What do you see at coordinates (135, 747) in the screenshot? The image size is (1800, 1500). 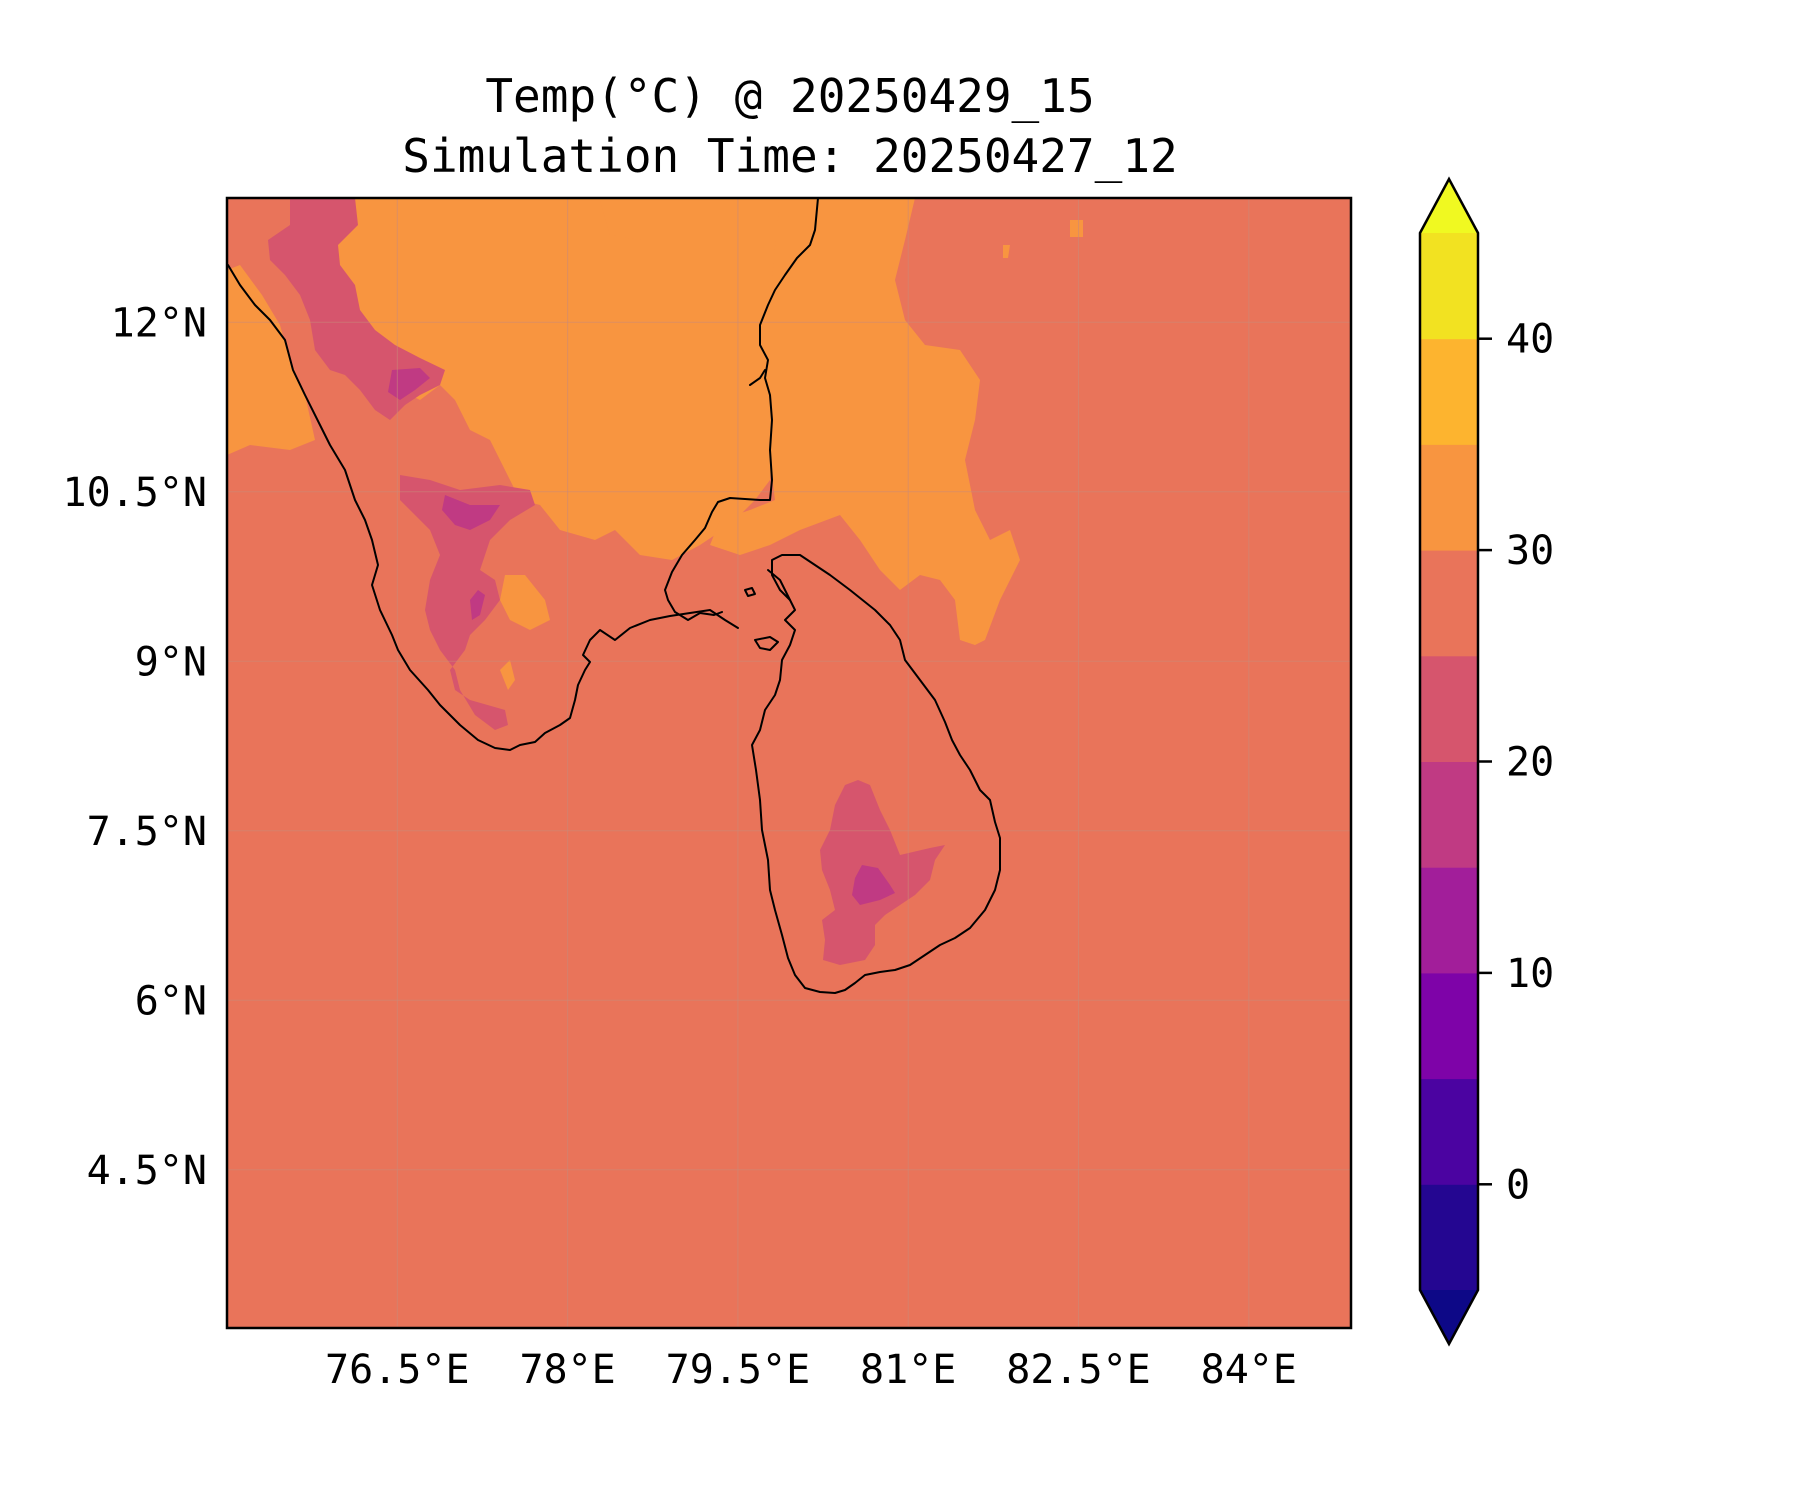 I see `y-axis-ticks: 12°N 10.5°N 9°N 7.5°N 6°N 4.5°N` at bounding box center [135, 747].